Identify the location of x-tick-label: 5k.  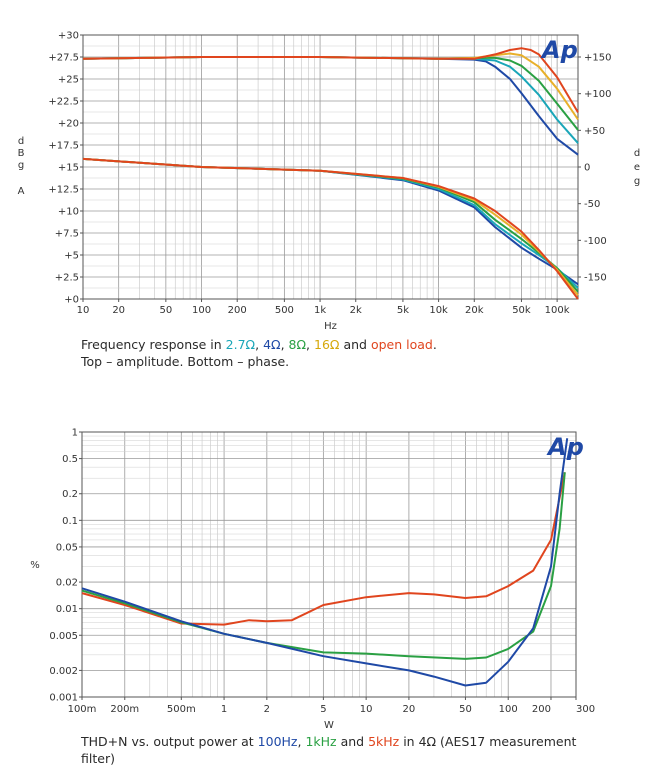
(403, 310).